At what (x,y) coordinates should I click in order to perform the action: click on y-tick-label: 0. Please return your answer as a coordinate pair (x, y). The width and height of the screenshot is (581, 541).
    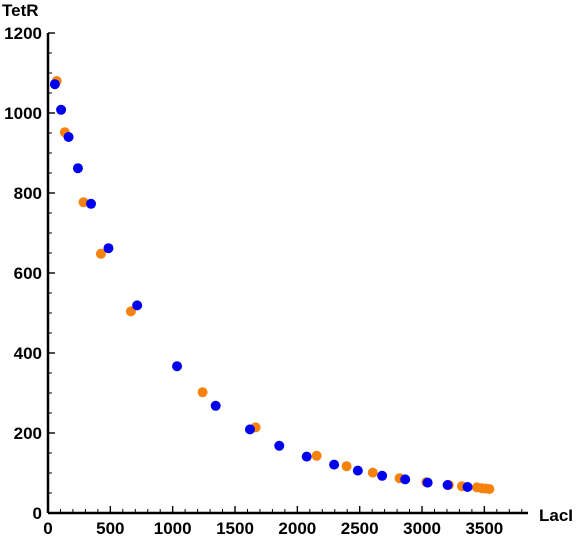
    Looking at the image, I should click on (37, 513).